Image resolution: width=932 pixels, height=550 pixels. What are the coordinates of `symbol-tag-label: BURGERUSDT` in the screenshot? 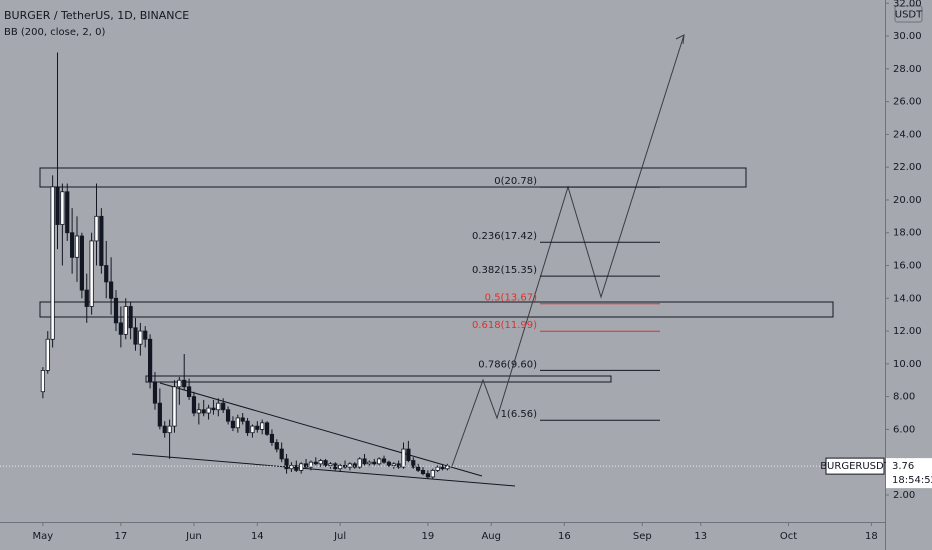 It's located at (855, 466).